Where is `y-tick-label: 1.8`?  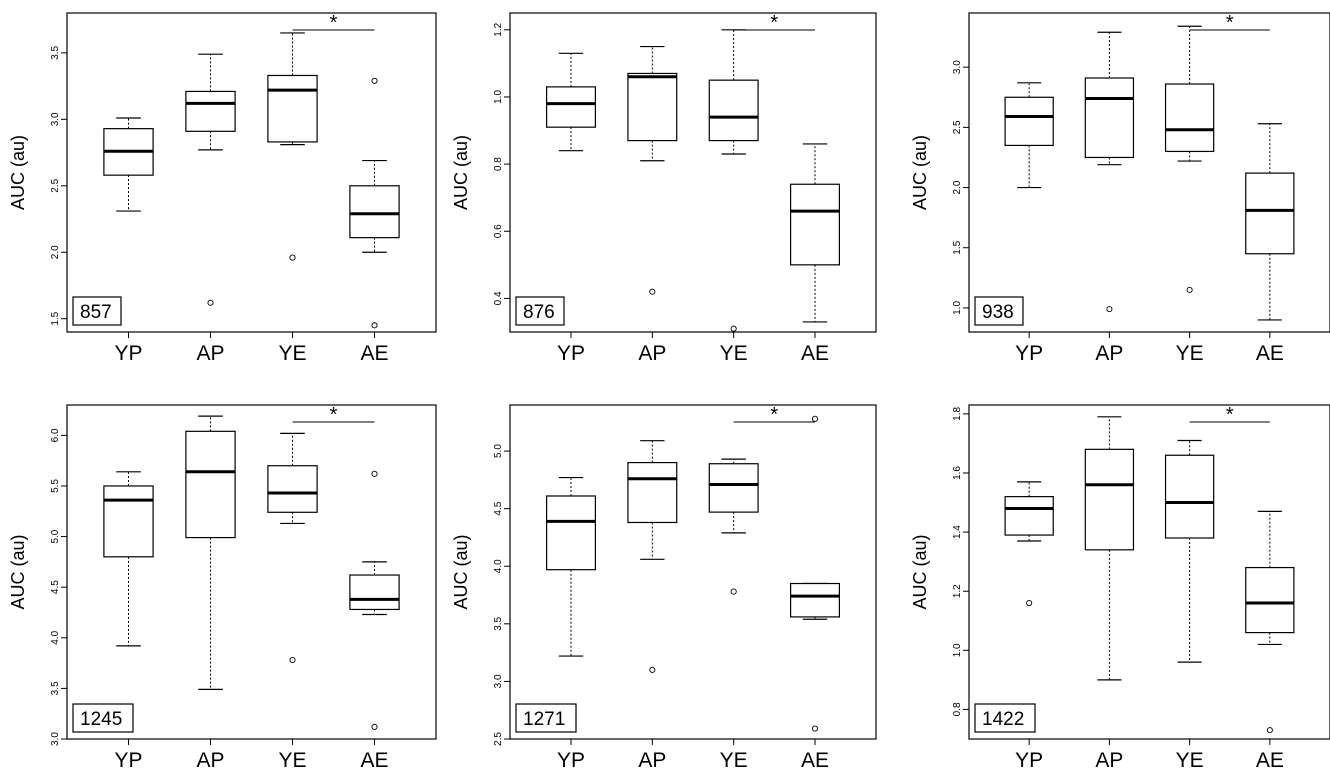 y-tick-label: 1.8 is located at coordinates (957, 413).